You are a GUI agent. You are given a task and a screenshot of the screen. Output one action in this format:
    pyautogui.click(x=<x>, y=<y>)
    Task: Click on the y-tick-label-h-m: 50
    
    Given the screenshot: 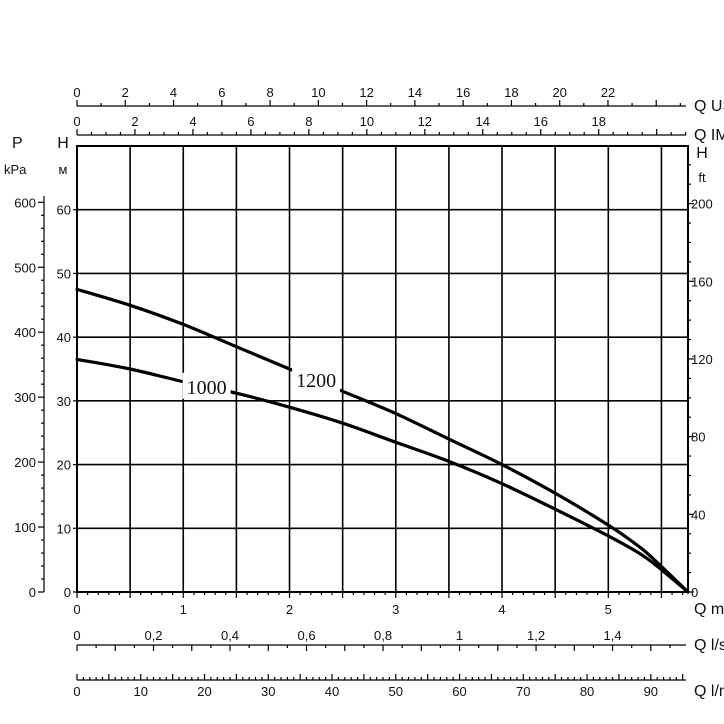 What is the action you would take?
    pyautogui.click(x=64, y=273)
    